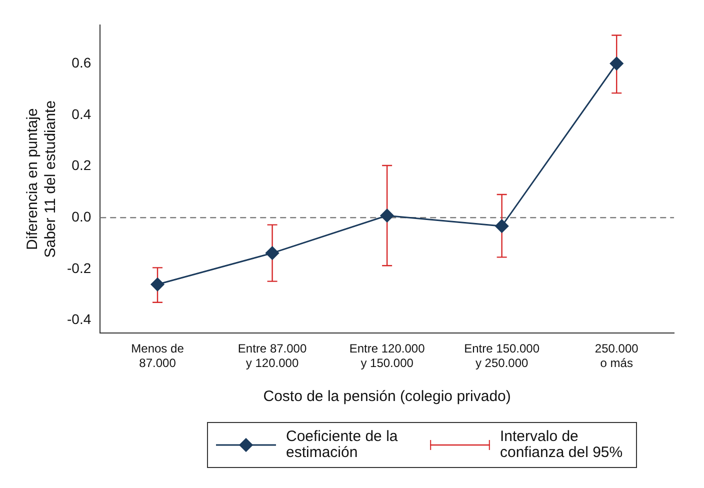  I want to click on text: Intervalo de confianza del 95%, so click(562, 444).